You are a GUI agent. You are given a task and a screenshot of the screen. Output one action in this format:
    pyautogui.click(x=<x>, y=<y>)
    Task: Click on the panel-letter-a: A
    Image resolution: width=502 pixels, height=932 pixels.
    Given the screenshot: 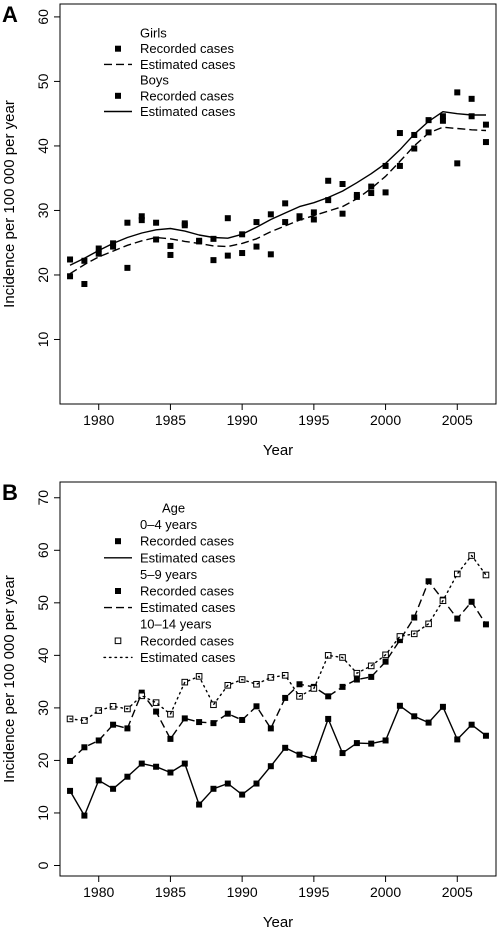 What is the action you would take?
    pyautogui.click(x=10, y=14)
    